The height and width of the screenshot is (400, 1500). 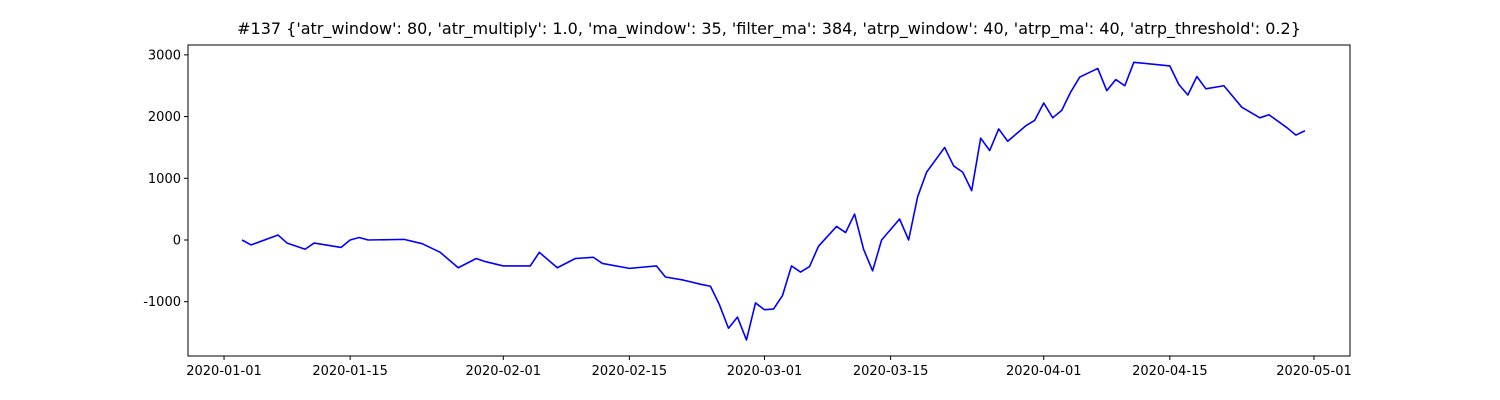 What do you see at coordinates (891, 371) in the screenshot?
I see `x-tick-label: 2020-03-15` at bounding box center [891, 371].